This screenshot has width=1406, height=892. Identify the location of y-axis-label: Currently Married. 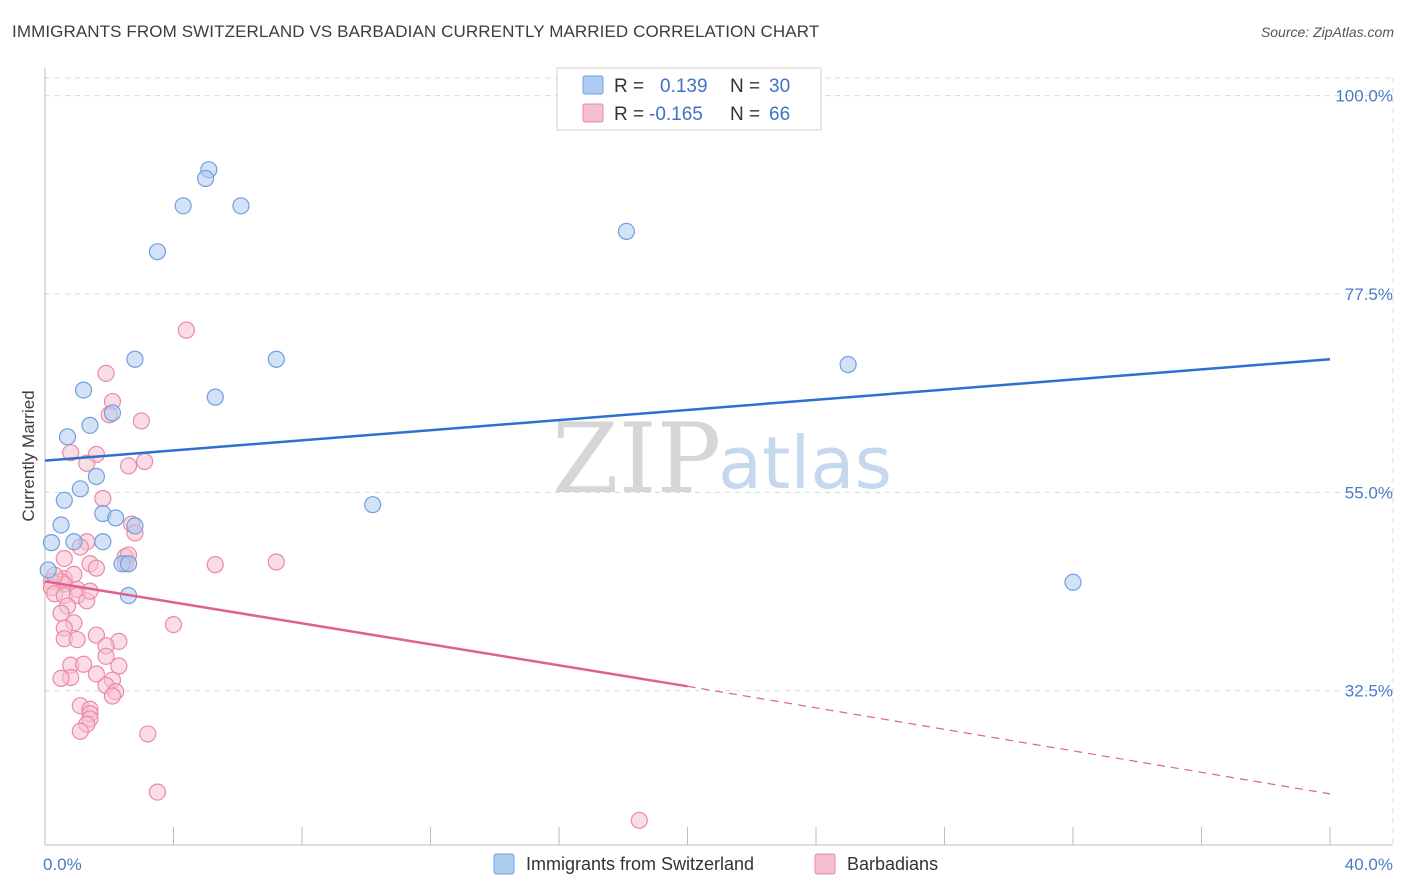
(28, 455).